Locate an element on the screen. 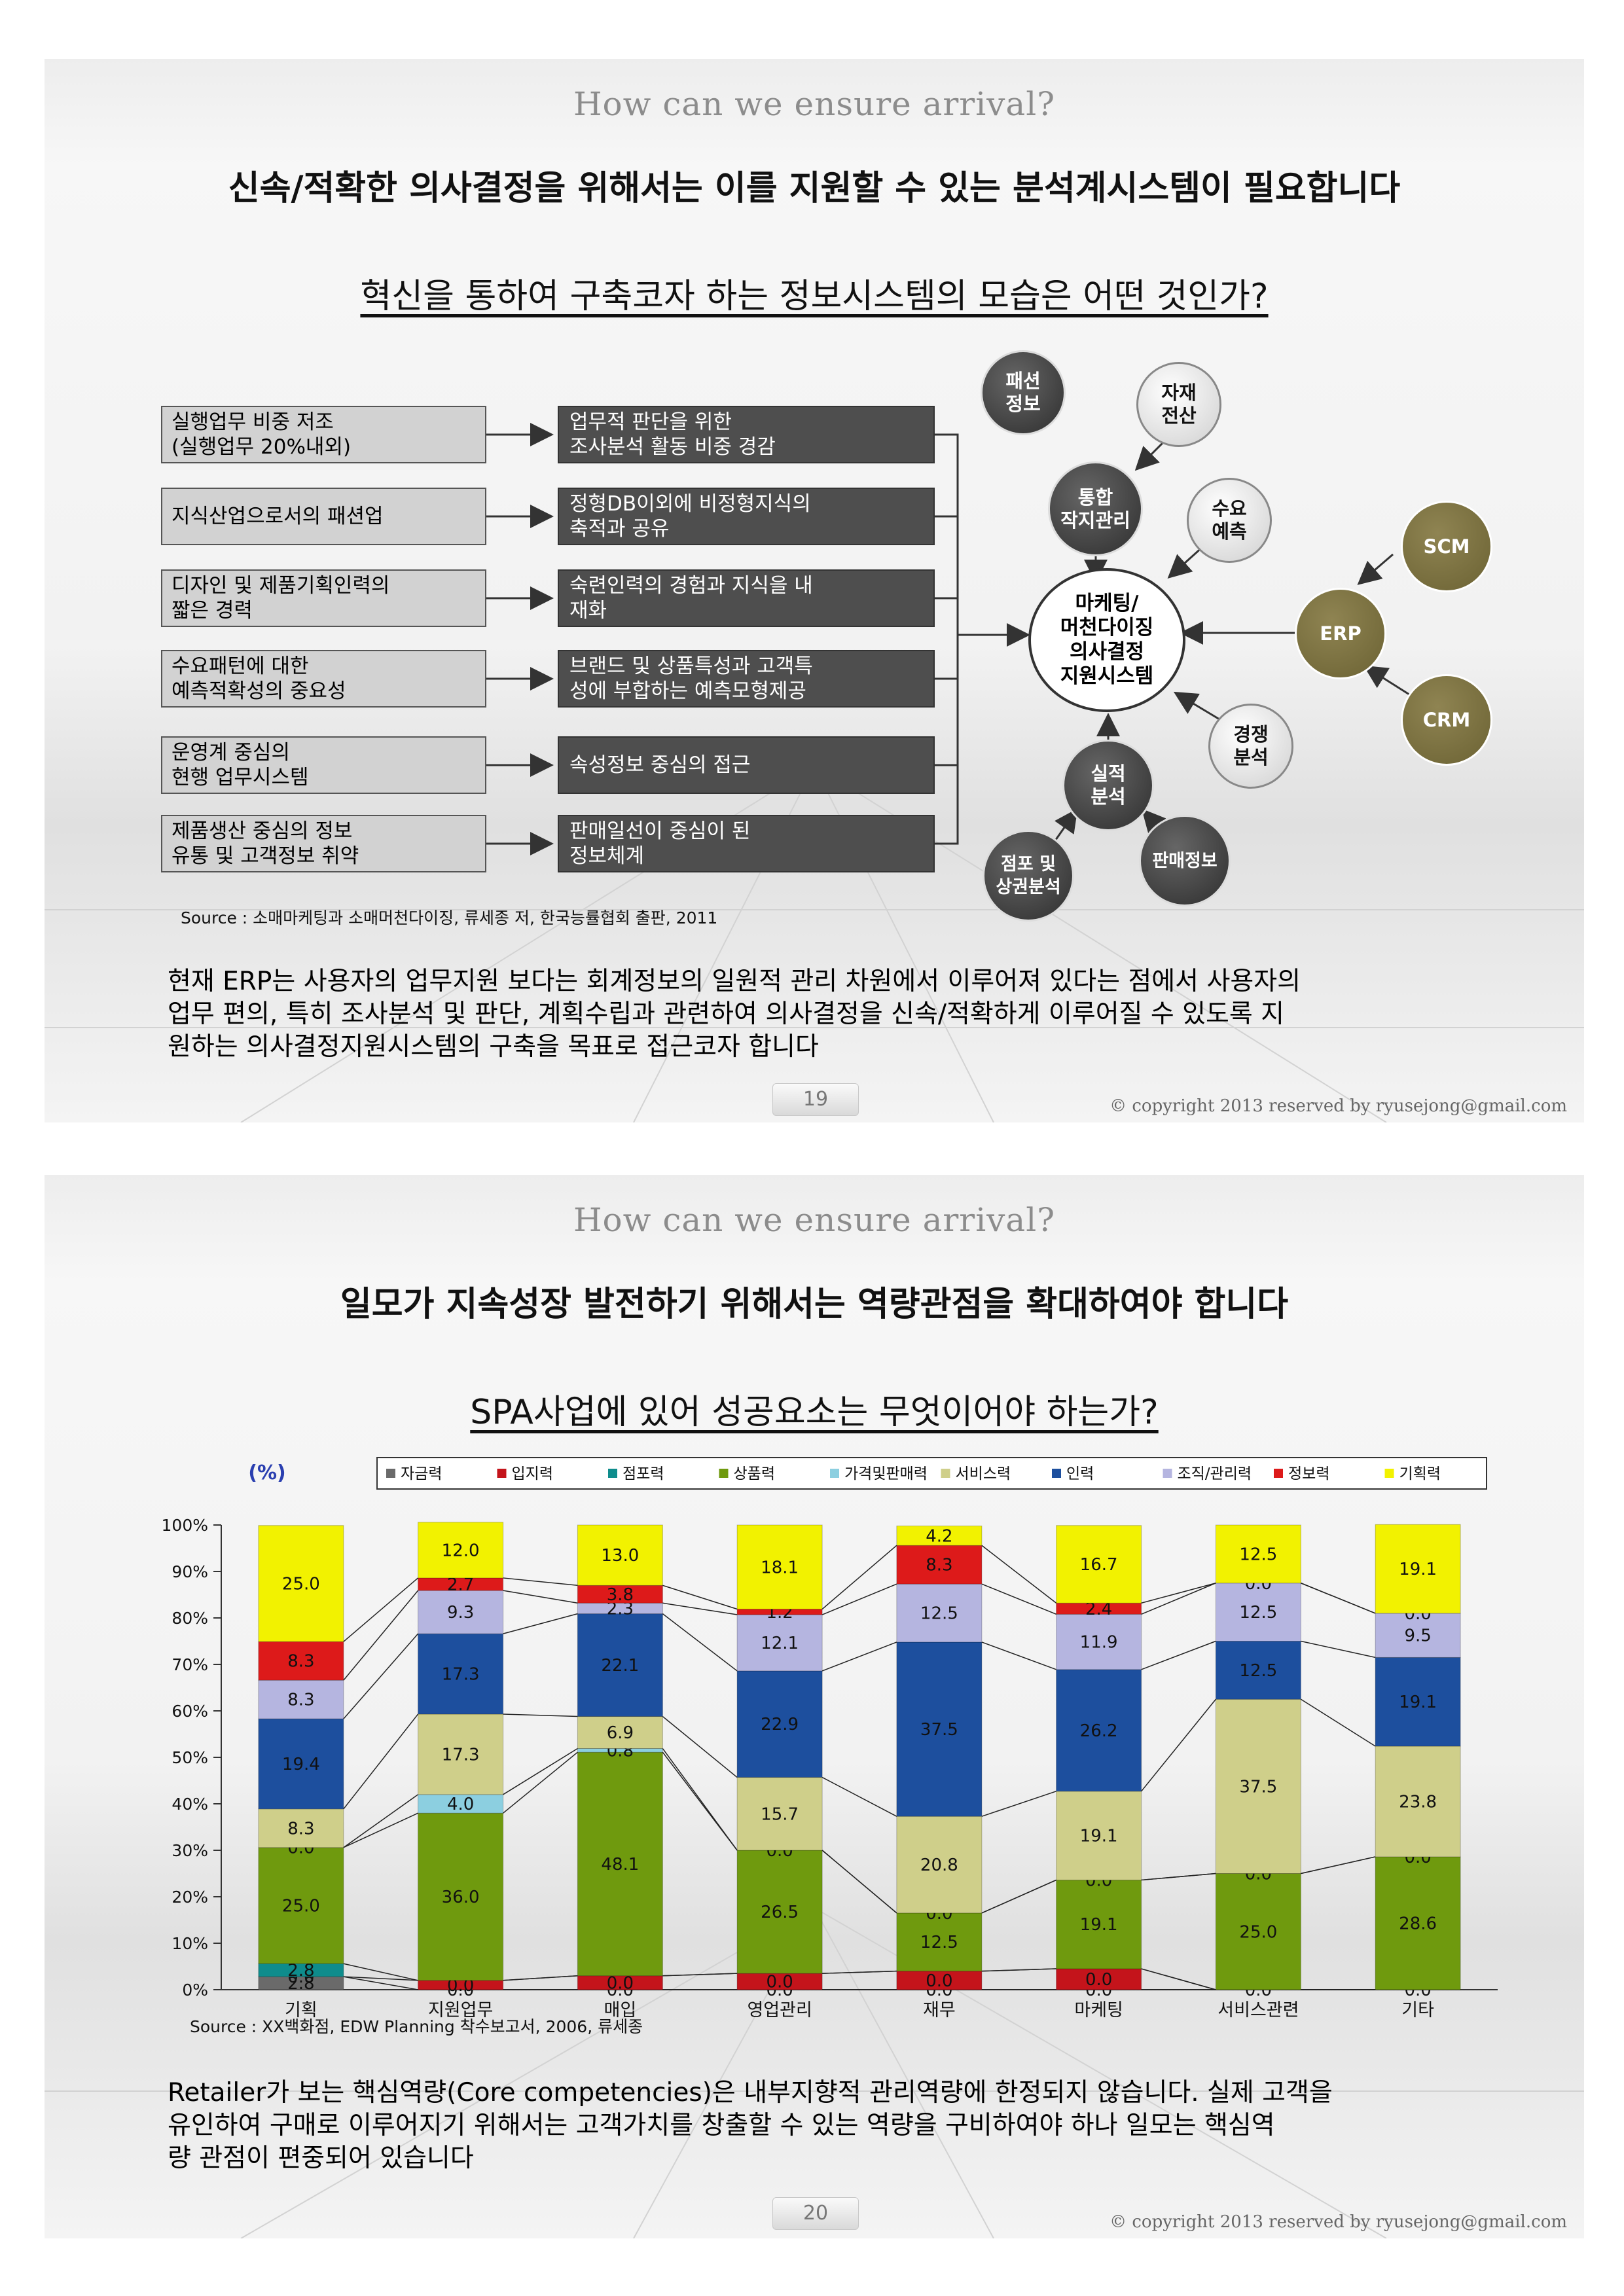  circle-line: 전산 is located at coordinates (1179, 415).